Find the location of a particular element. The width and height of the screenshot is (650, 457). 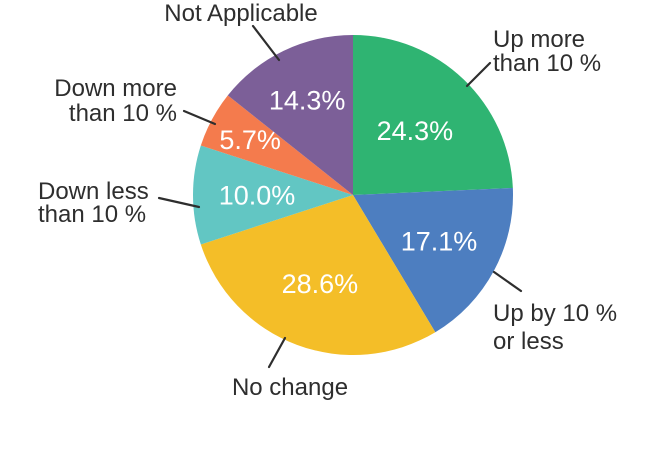

slice-value-label-down-more-than-10: 5.7% is located at coordinates (250, 140).